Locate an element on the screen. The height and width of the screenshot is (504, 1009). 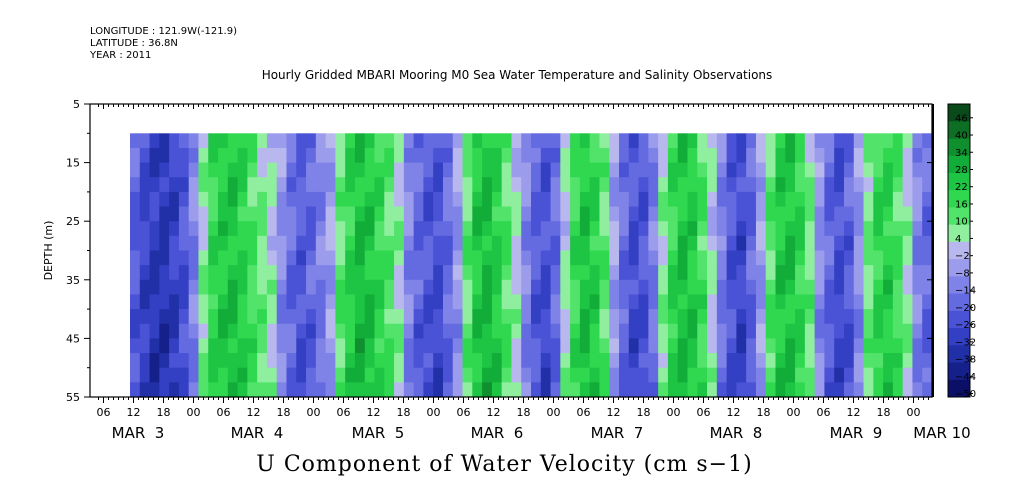
x-day-label: MAR 6 is located at coordinates (497, 433).